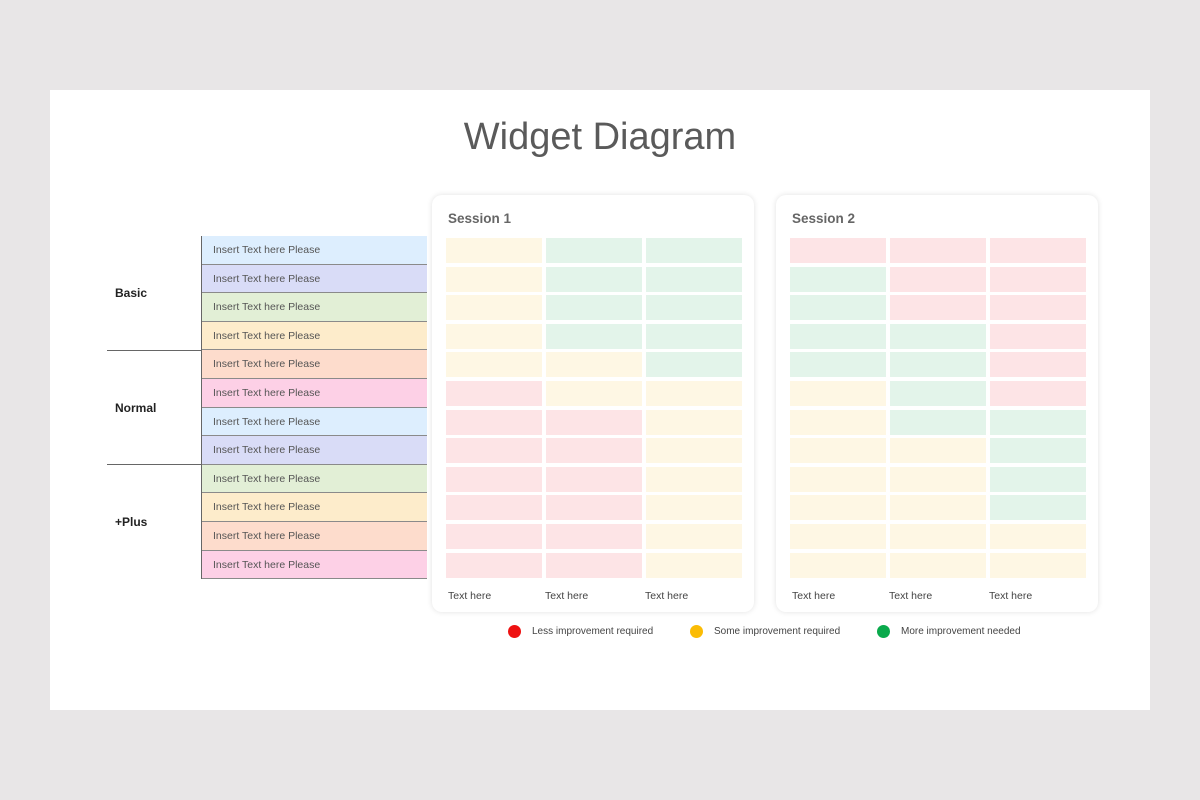 This screenshot has height=800, width=1200. I want to click on yellow-dot-icon, so click(696, 631).